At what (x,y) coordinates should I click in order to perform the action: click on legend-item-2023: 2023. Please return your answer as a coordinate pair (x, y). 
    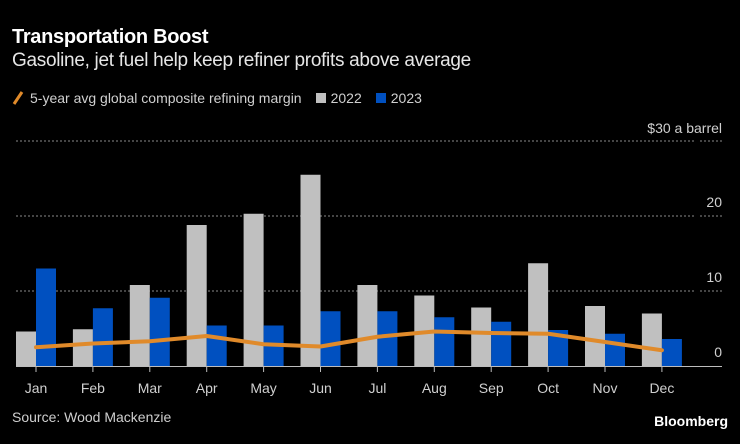
    Looking at the image, I should click on (398, 98).